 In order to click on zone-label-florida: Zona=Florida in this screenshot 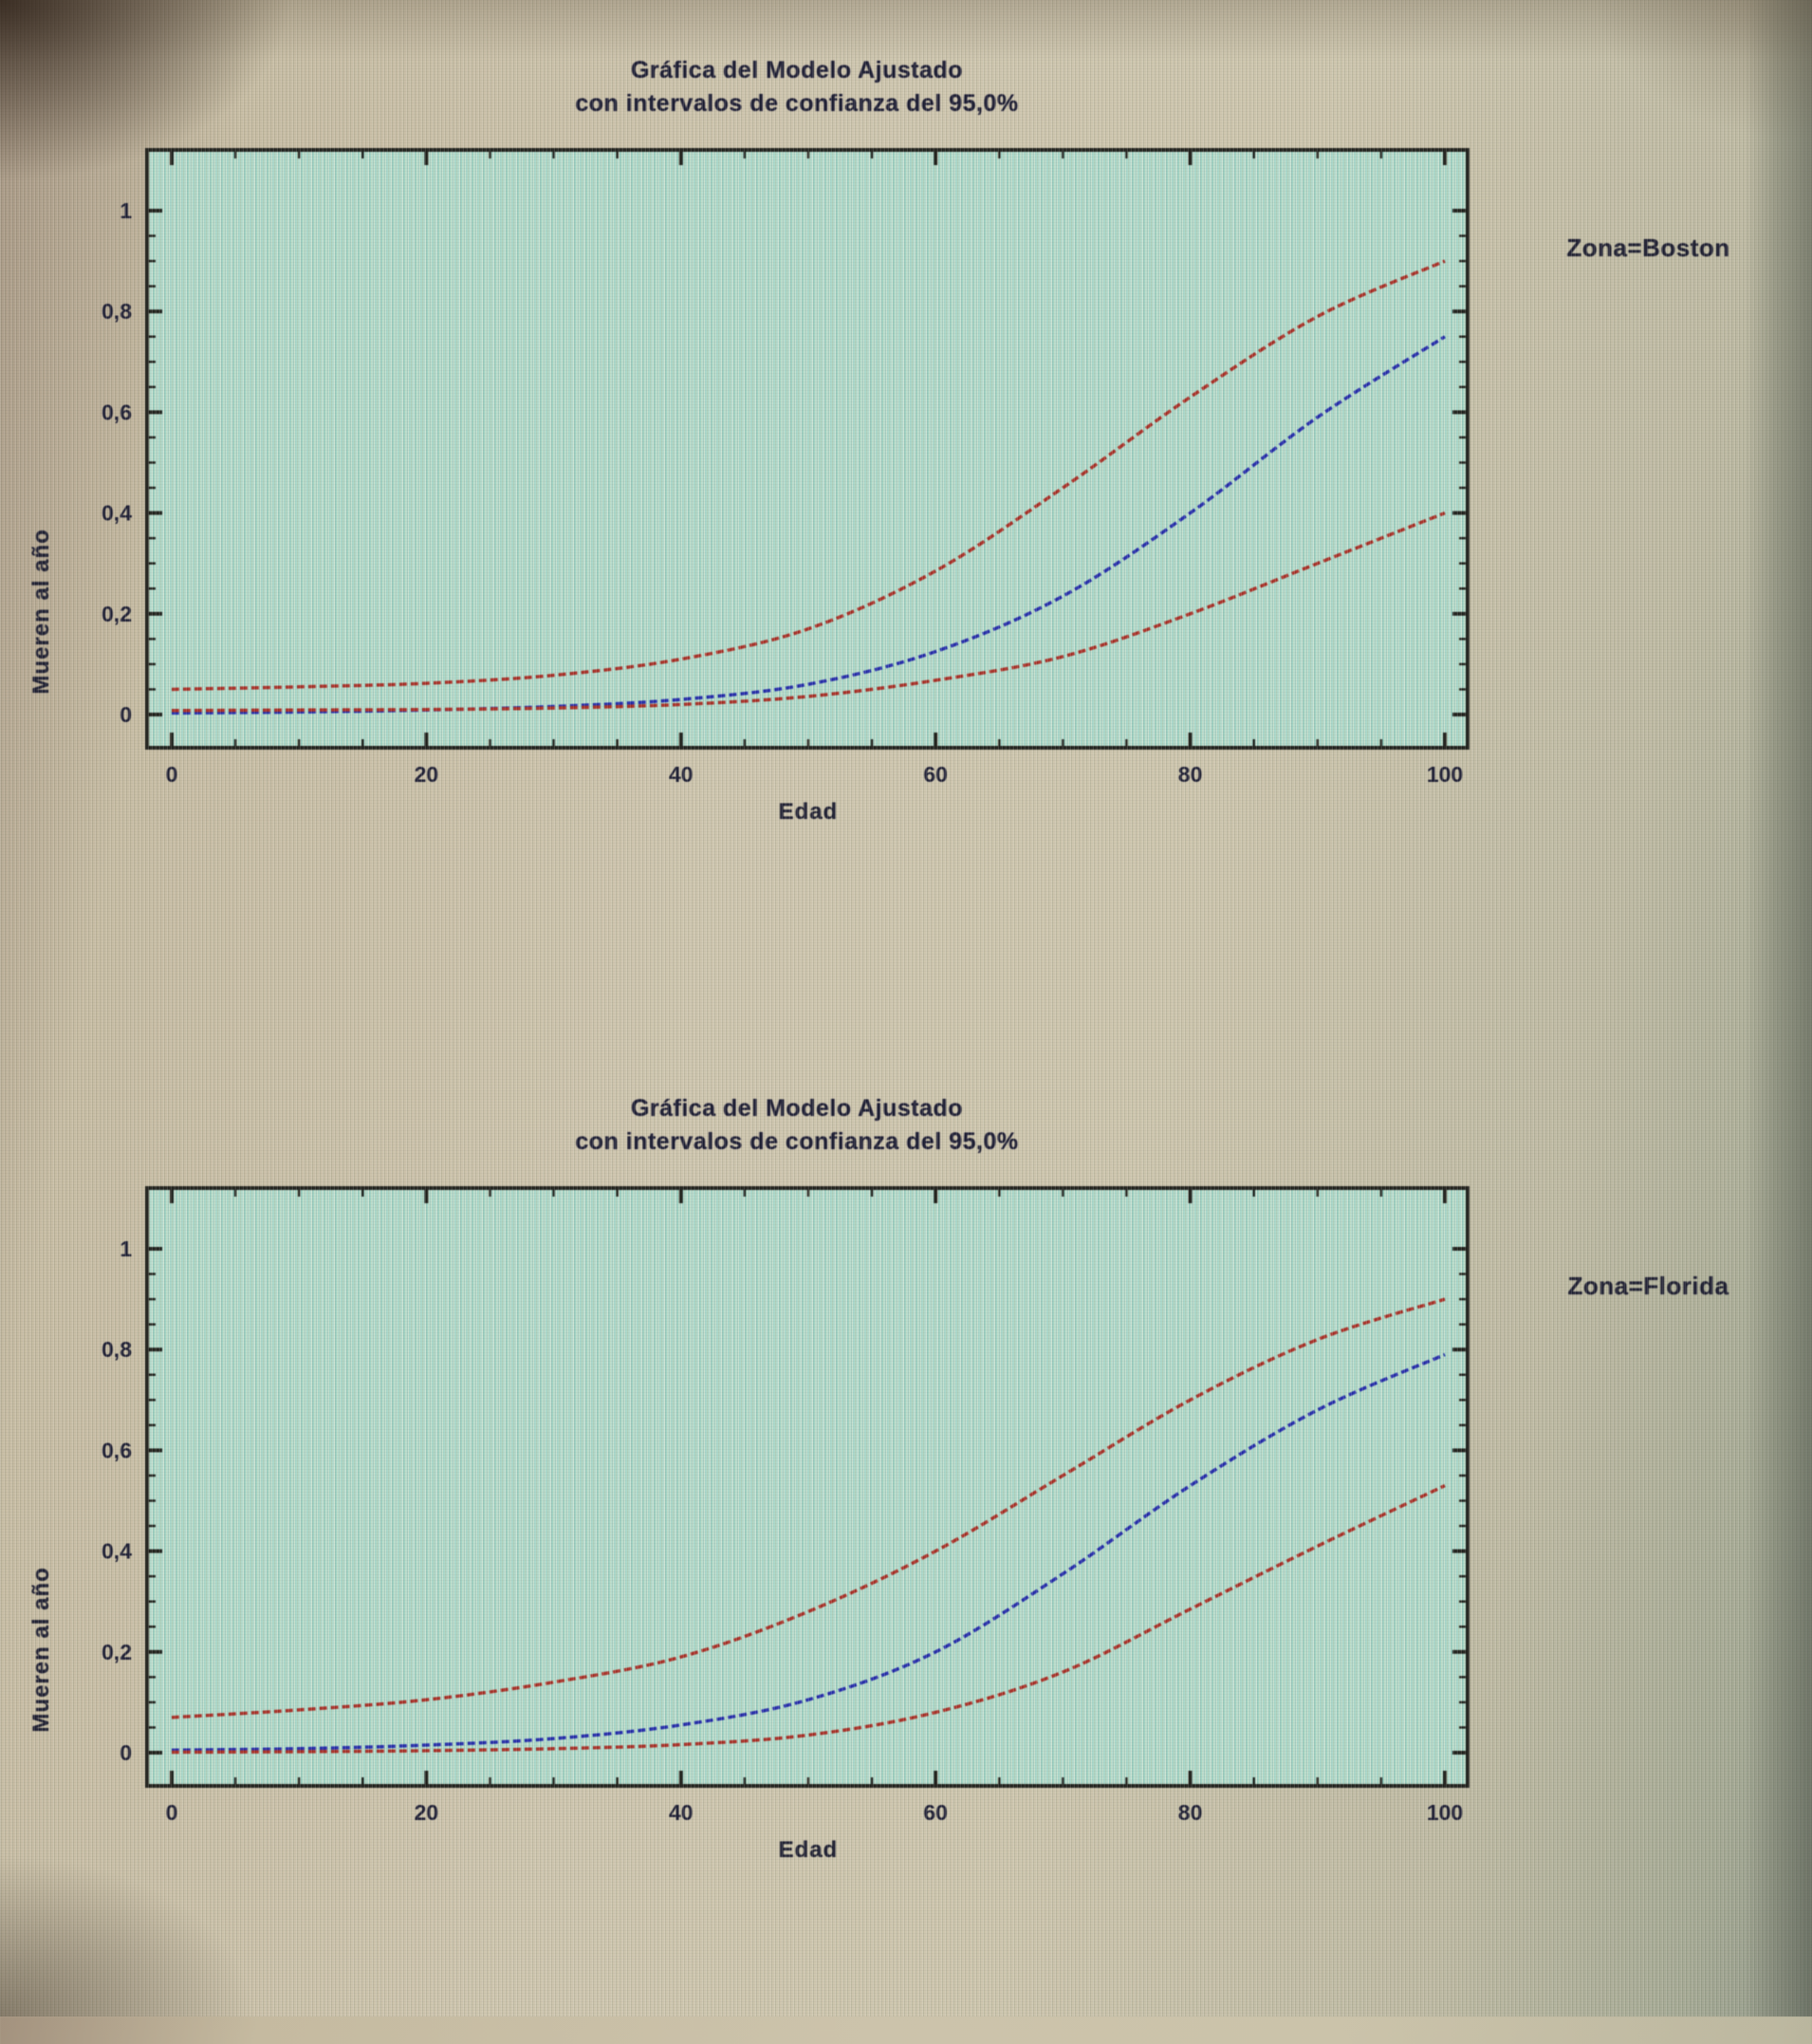, I will do `click(1648, 1286)`.